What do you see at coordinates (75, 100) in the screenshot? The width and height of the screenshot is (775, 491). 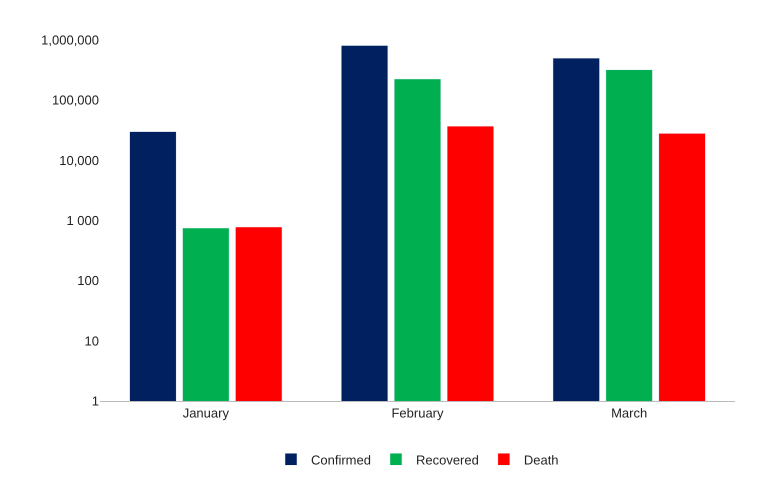 I see `y-tick-label: 100,000` at bounding box center [75, 100].